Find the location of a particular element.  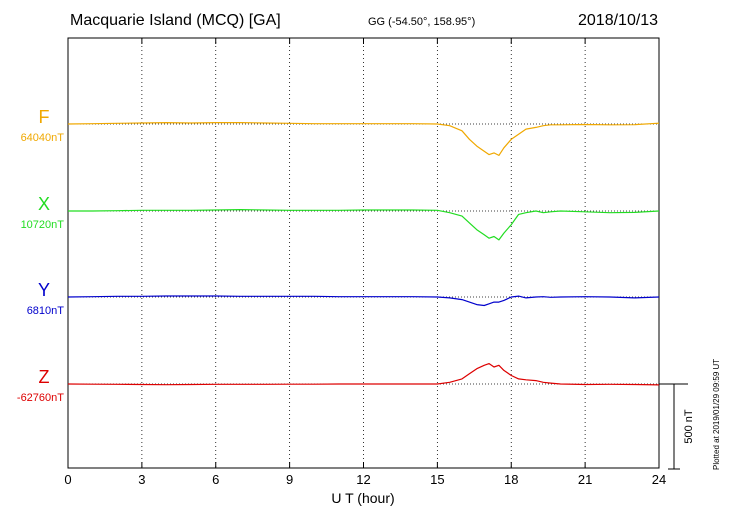

series-baseline-label-Y: 6810nT is located at coordinates (46, 311).